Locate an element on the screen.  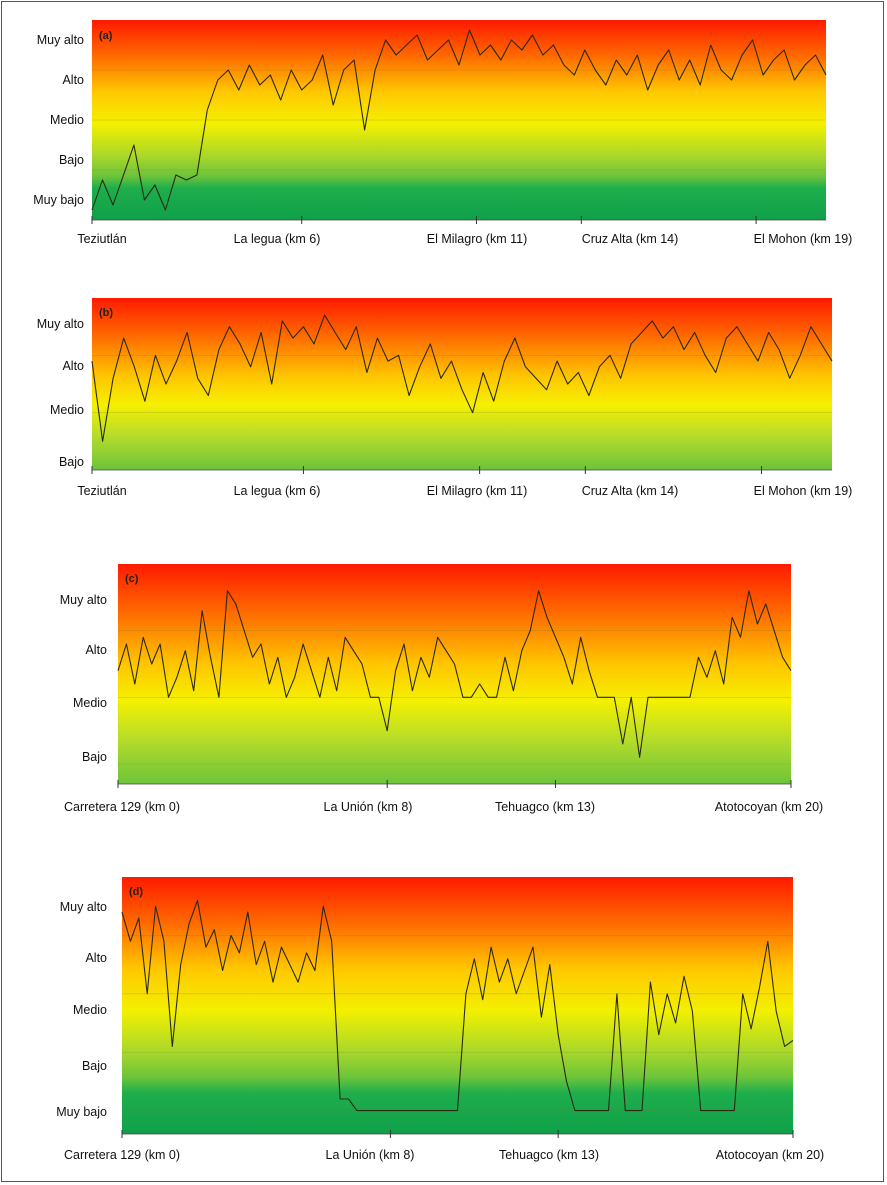
chart-a-panel-label: (a) is located at coordinates (106, 36).